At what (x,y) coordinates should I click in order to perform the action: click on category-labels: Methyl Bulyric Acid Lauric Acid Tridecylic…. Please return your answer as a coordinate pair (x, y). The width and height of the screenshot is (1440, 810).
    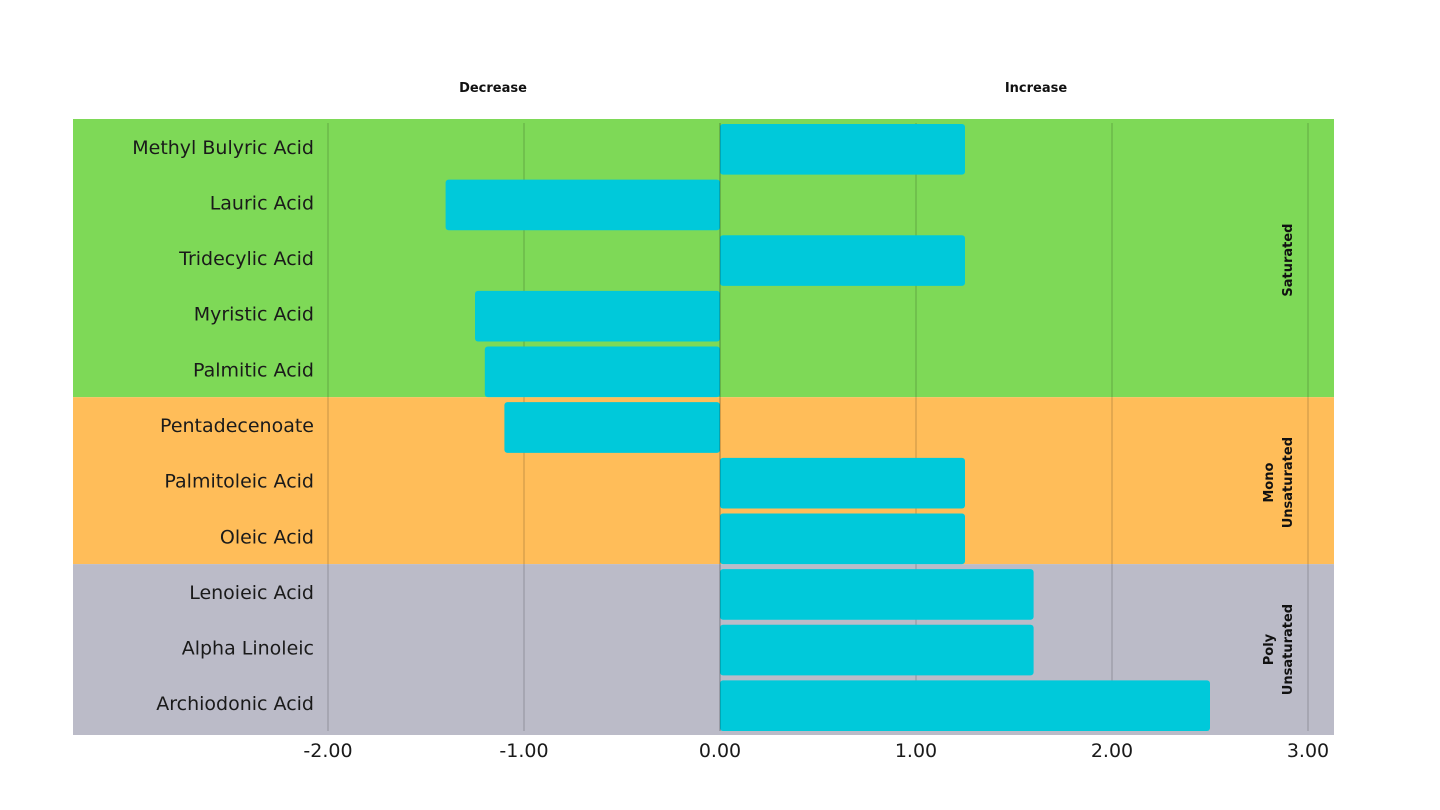
    Looking at the image, I should click on (223, 426).